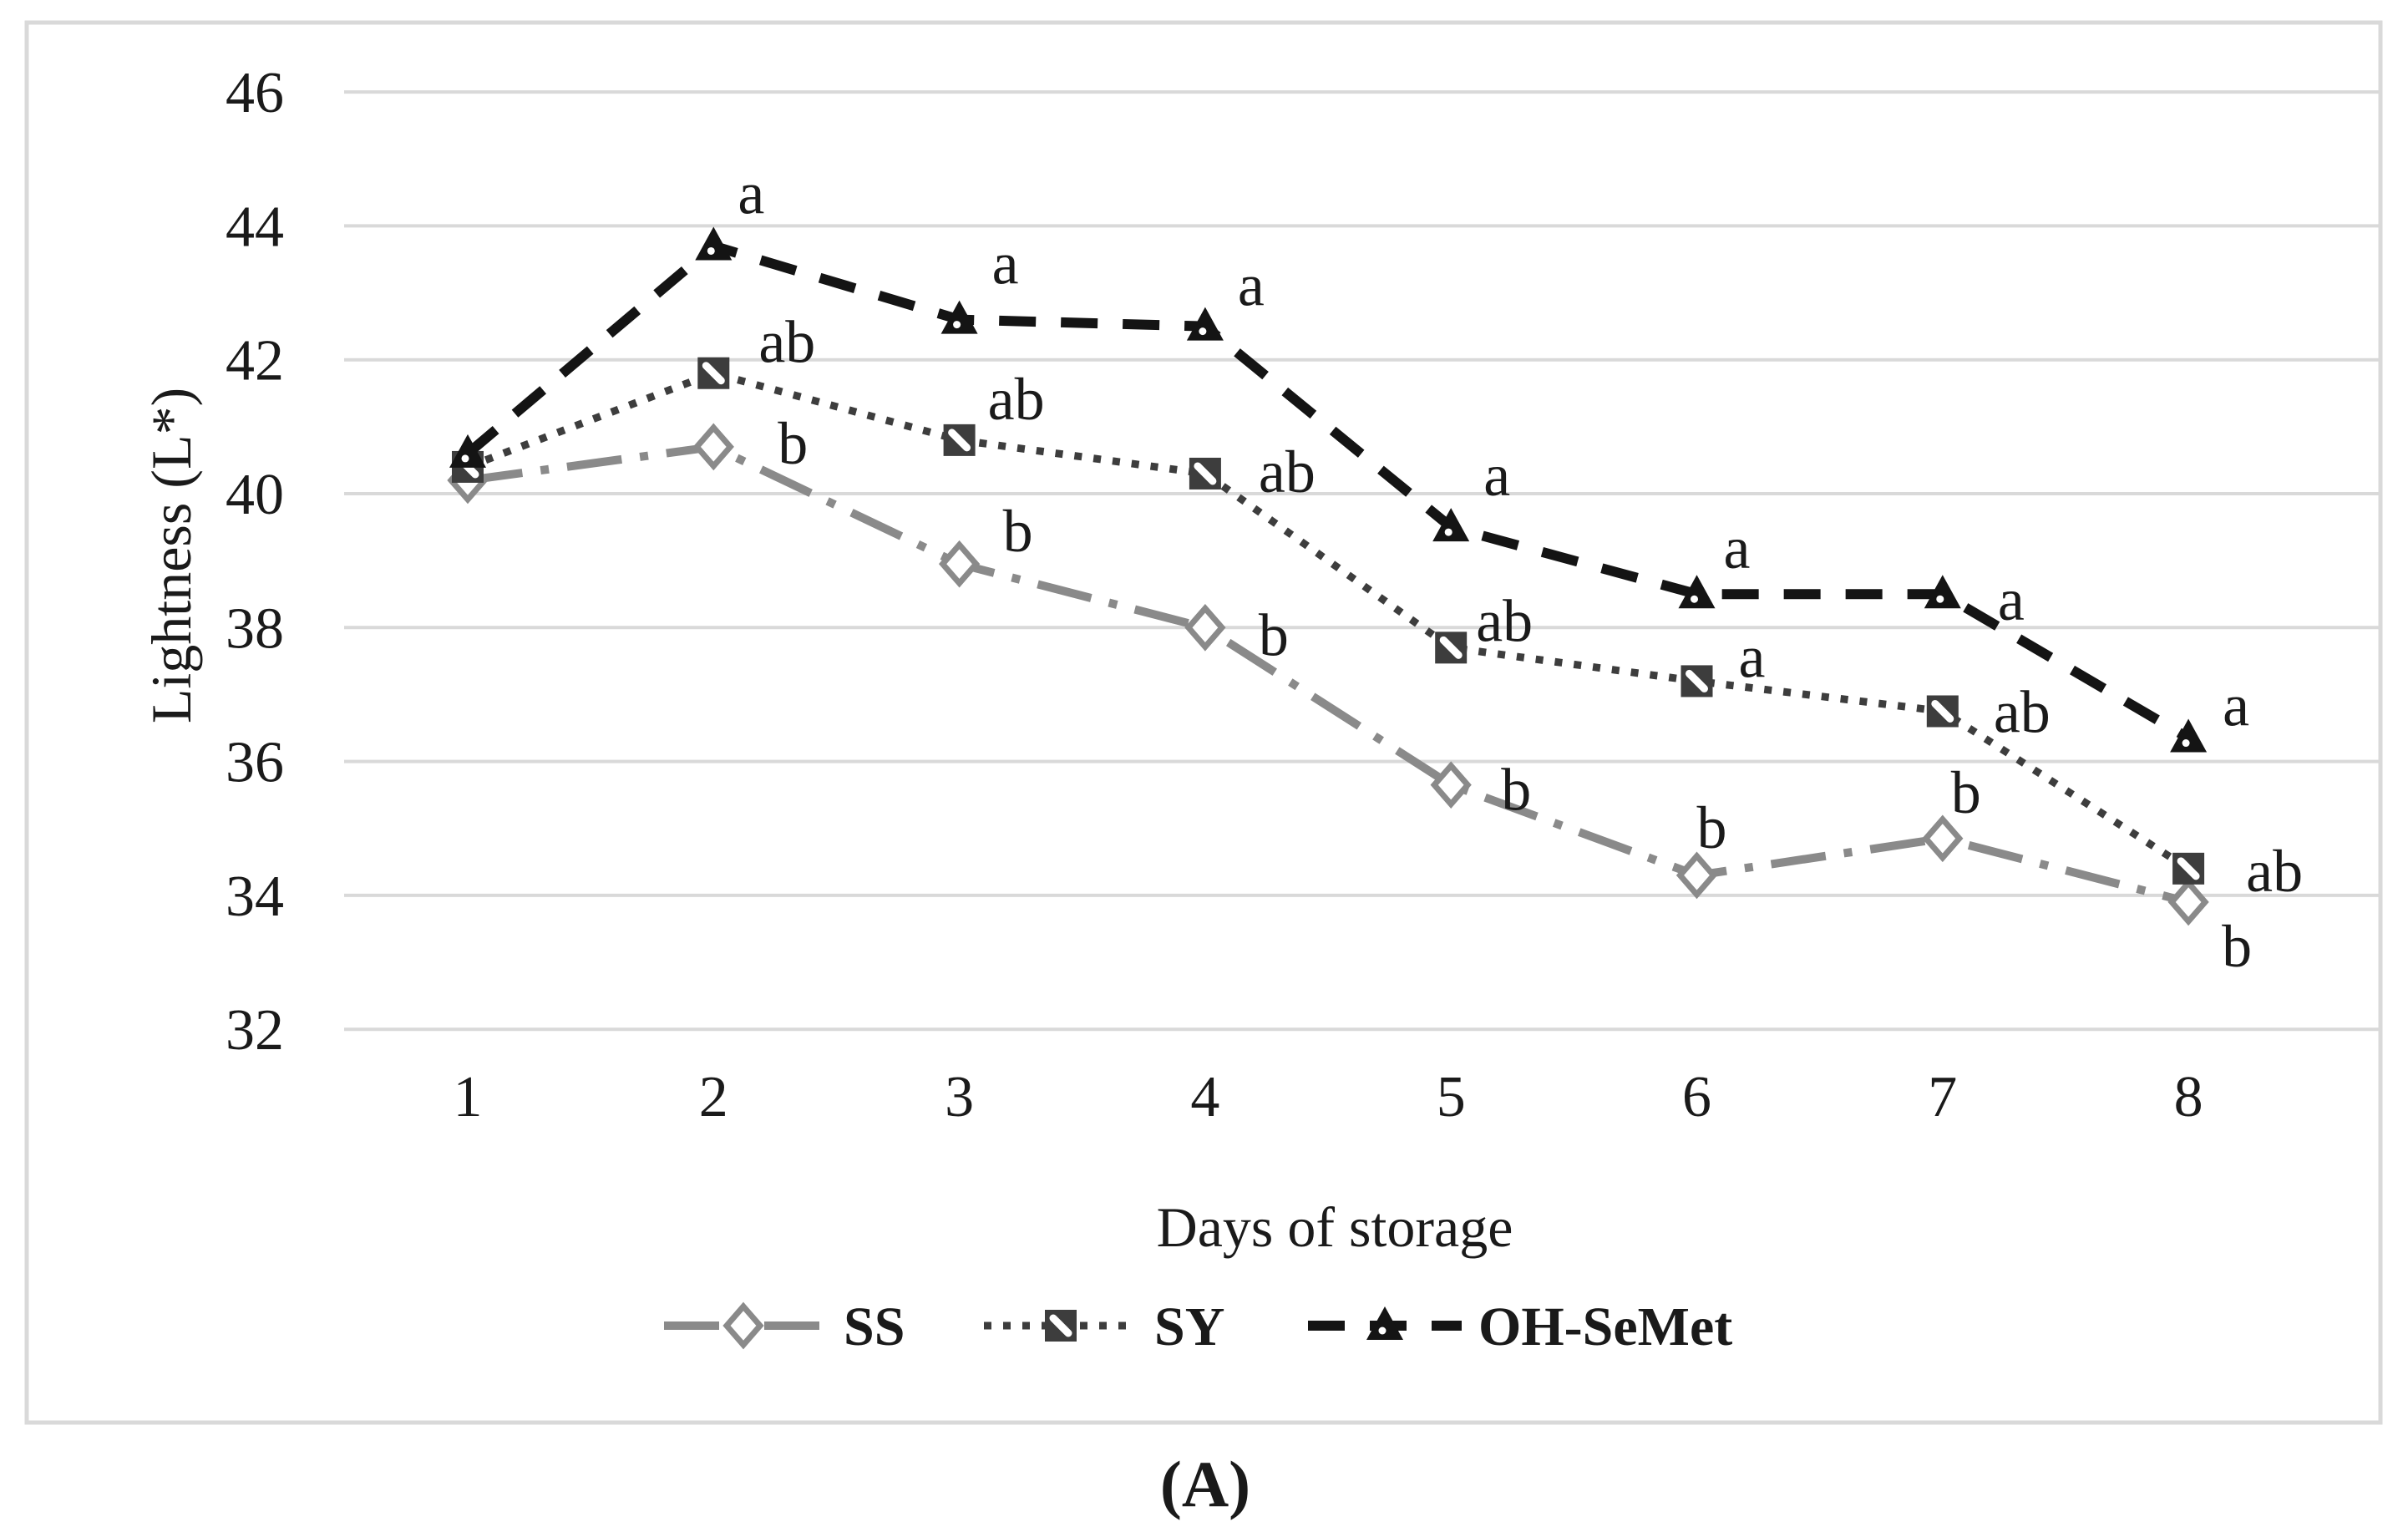 Image resolution: width=2408 pixels, height=1537 pixels. Describe the element at coordinates (255, 227) in the screenshot. I see `y-tick-label: 44` at that location.